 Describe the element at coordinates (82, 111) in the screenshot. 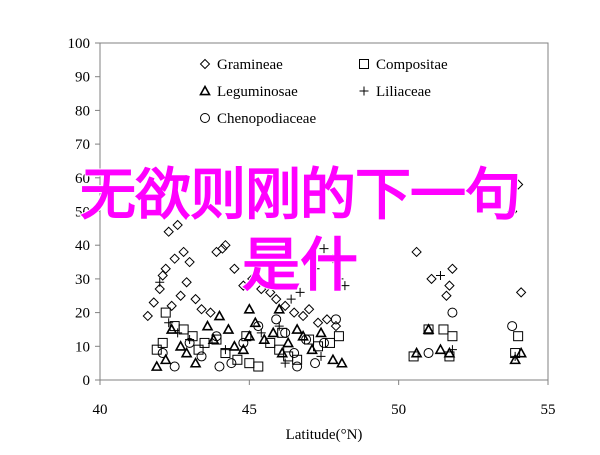

I see `y-tick-label: 80` at that location.